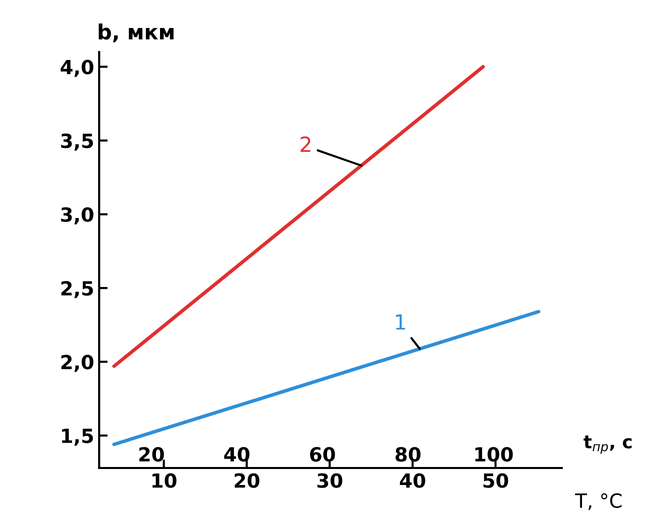 The image size is (661, 520). What do you see at coordinates (401, 322) in the screenshot?
I see `series-label: 1` at bounding box center [401, 322].